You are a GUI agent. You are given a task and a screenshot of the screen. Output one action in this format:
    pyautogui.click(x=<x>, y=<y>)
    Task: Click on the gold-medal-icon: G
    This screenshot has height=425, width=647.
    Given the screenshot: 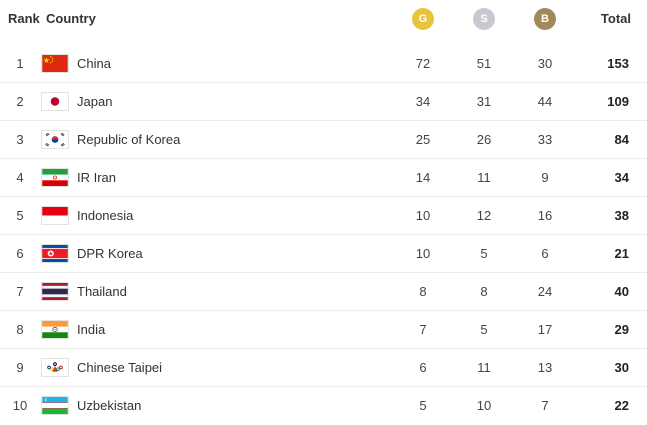 What is the action you would take?
    pyautogui.click(x=423, y=19)
    